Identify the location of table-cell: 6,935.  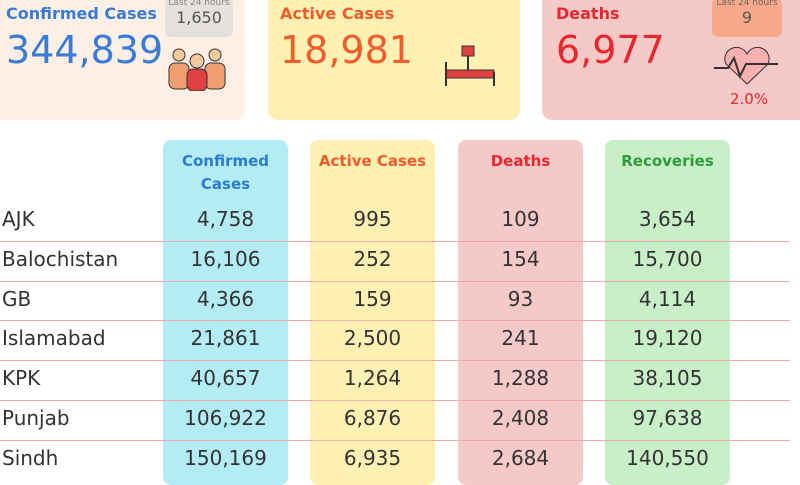
(372, 457).